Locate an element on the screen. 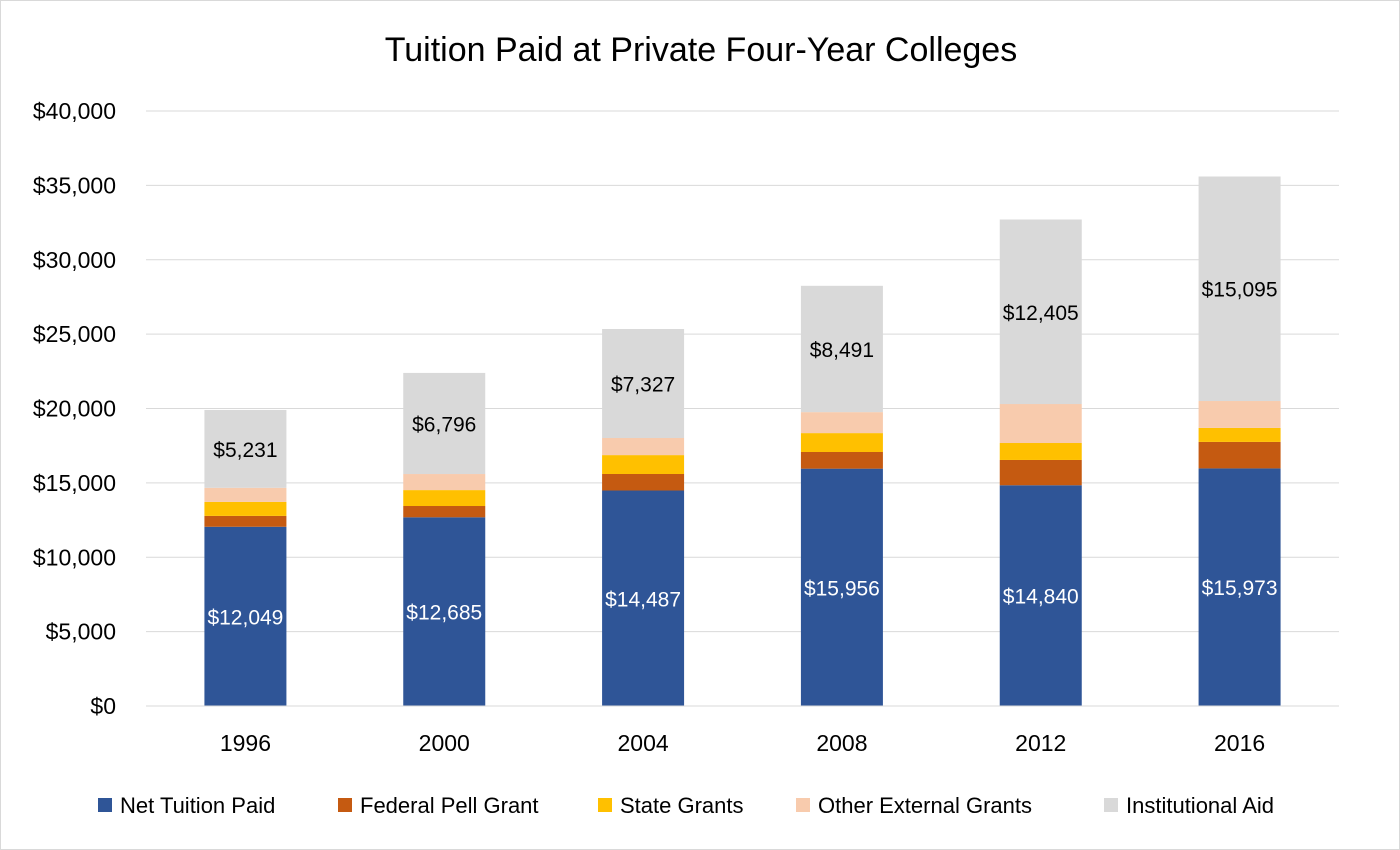 The image size is (1400, 850). legend-label: Other External Grants is located at coordinates (925, 805).